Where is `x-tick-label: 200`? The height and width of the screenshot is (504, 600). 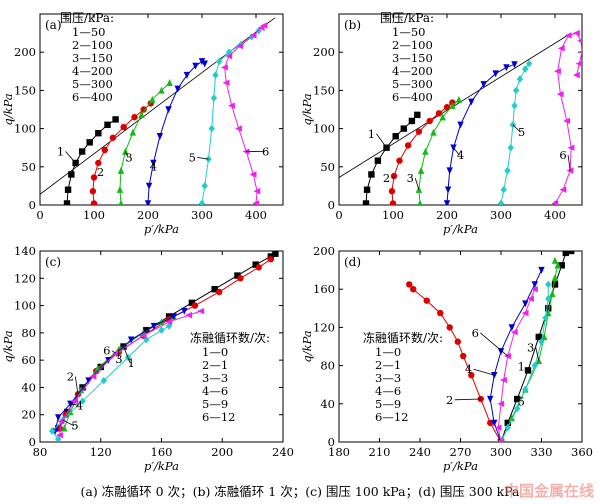 x-tick-label: 200 is located at coordinates (447, 215).